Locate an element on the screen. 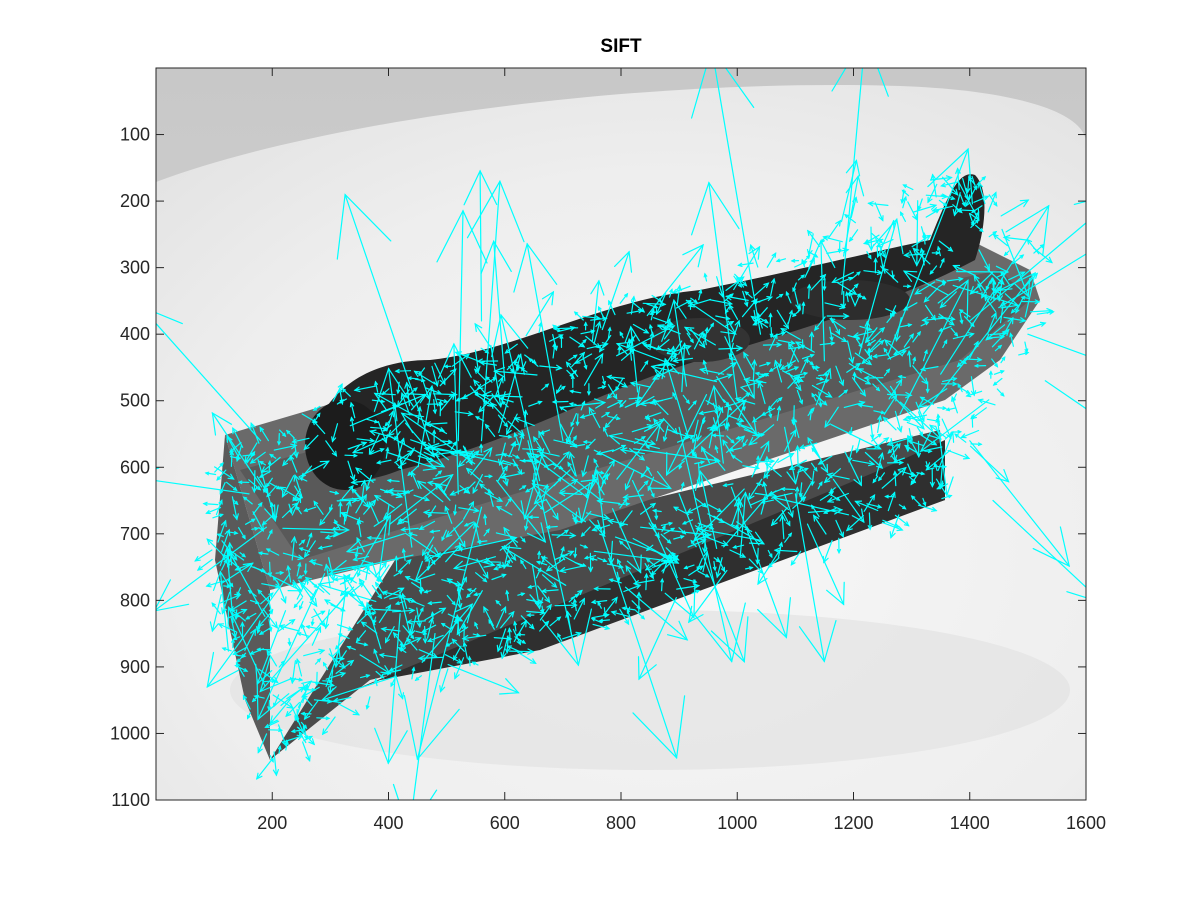 The image size is (1200, 900). y-tick-label: 1100 is located at coordinates (130, 800).